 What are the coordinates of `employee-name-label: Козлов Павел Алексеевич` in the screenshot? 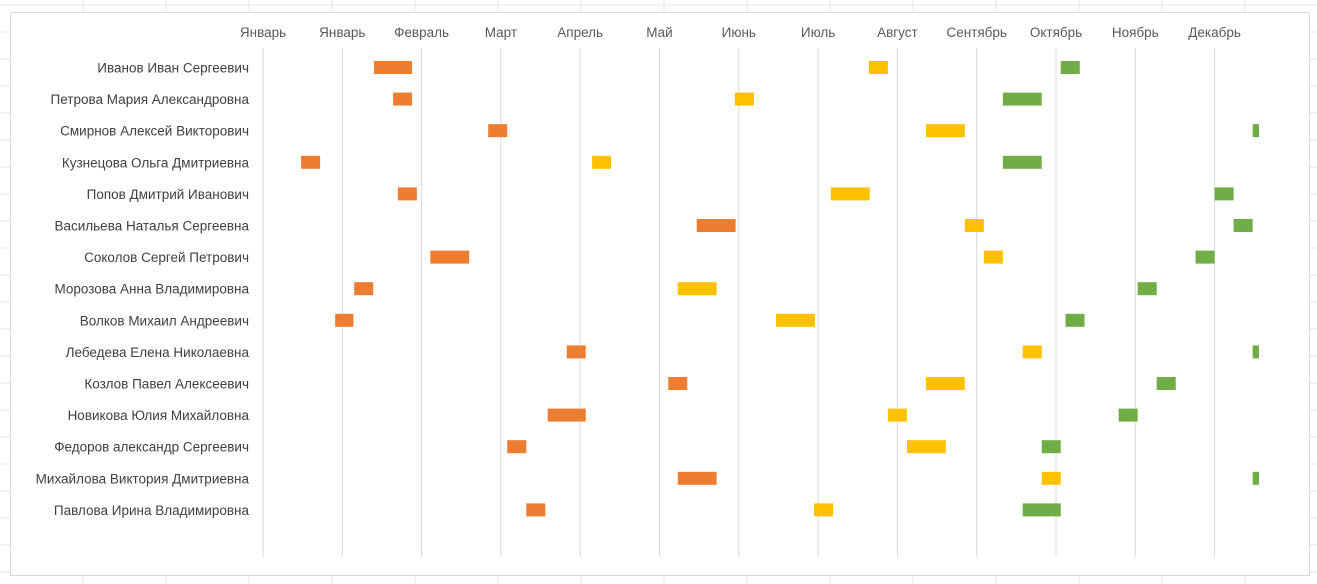 It's located at (166, 384).